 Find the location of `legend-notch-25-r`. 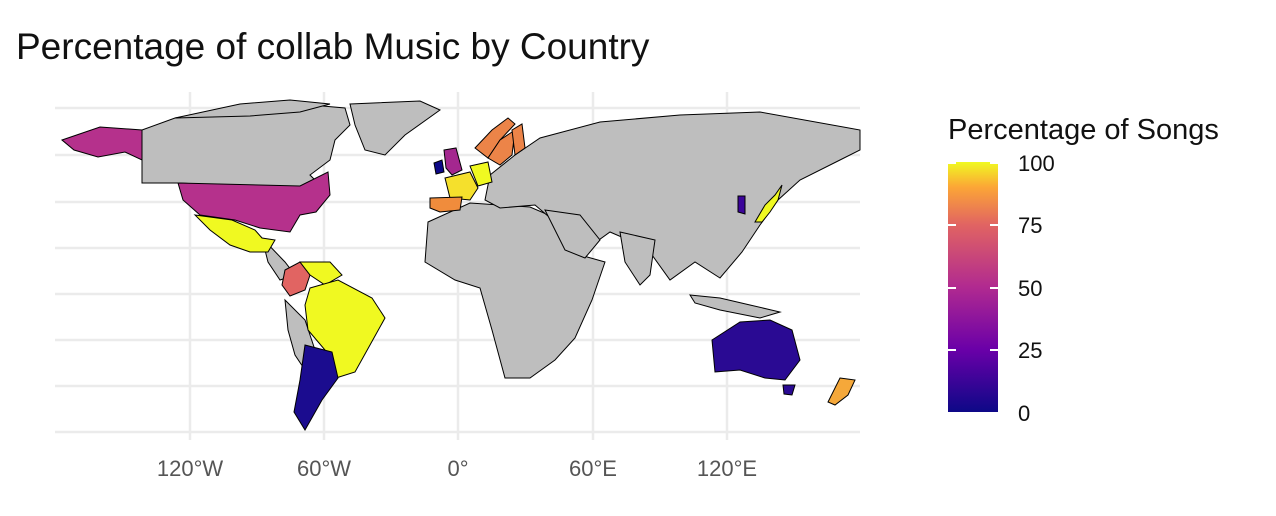

legend-notch-25-r is located at coordinates (994, 350).